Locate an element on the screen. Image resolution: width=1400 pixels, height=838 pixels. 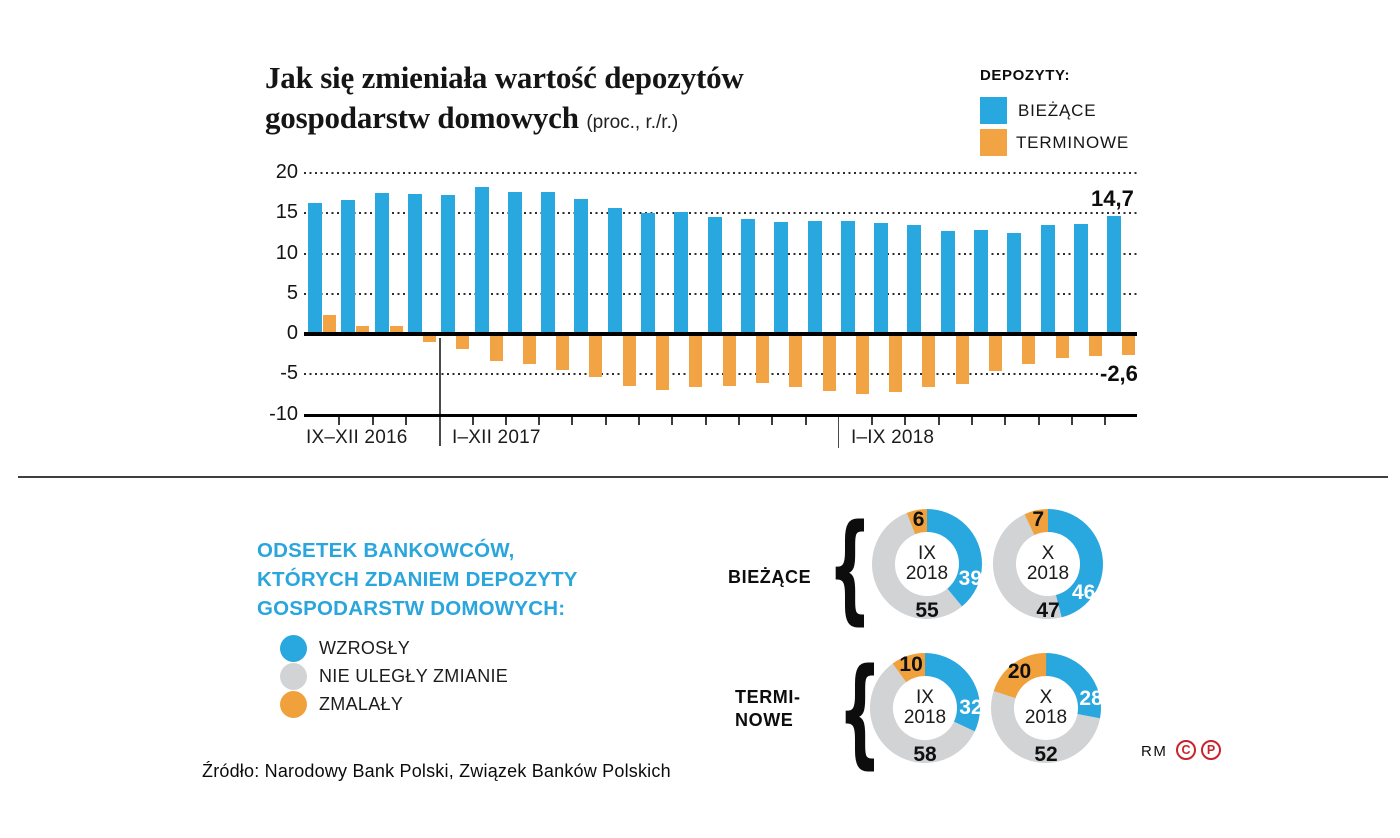
year-divider-2017-2018 is located at coordinates (838, 431).